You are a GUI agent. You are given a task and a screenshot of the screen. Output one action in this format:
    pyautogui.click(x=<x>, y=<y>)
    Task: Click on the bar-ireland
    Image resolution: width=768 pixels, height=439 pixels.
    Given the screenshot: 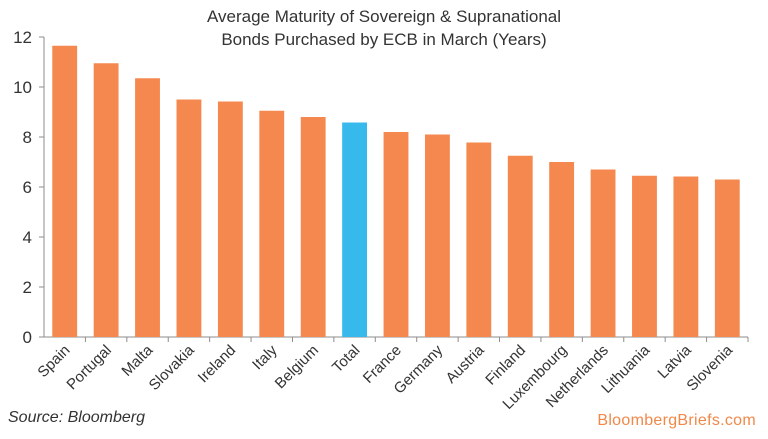 What is the action you would take?
    pyautogui.click(x=230, y=219)
    